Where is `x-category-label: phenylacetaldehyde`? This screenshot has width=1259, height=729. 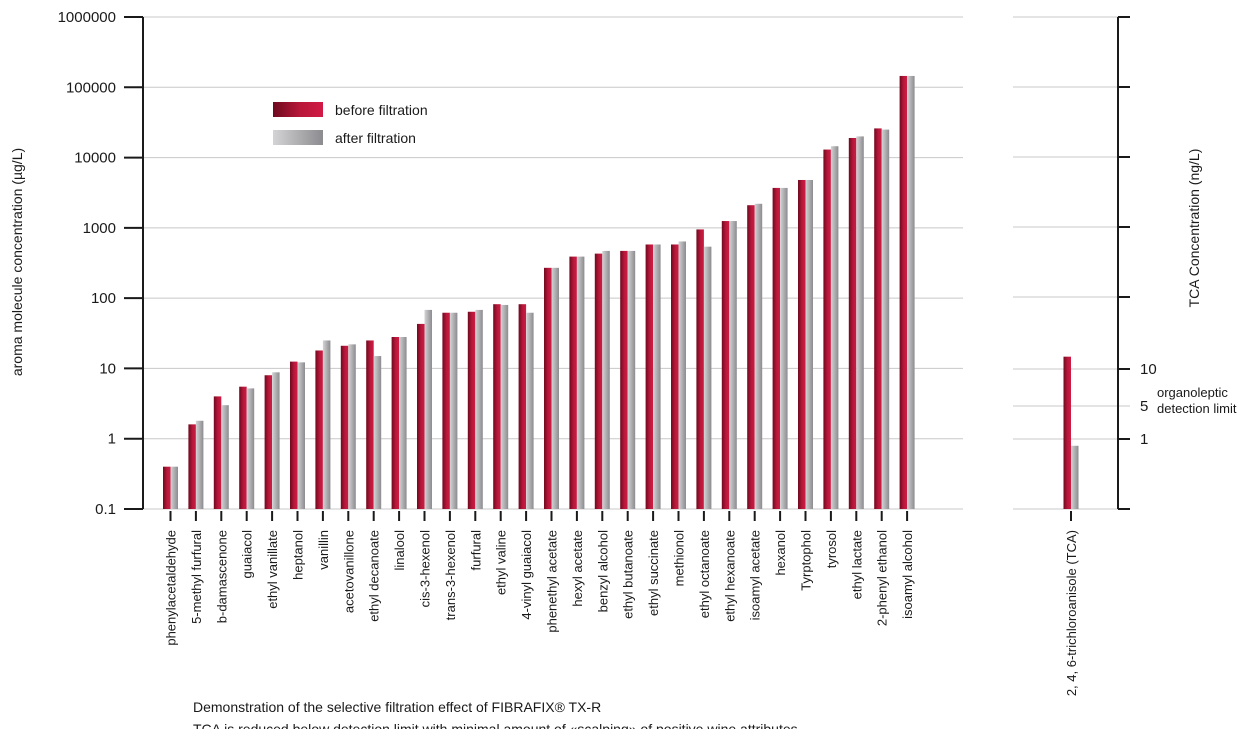
x-category-label: phenylacetaldehyde is located at coordinates (171, 588).